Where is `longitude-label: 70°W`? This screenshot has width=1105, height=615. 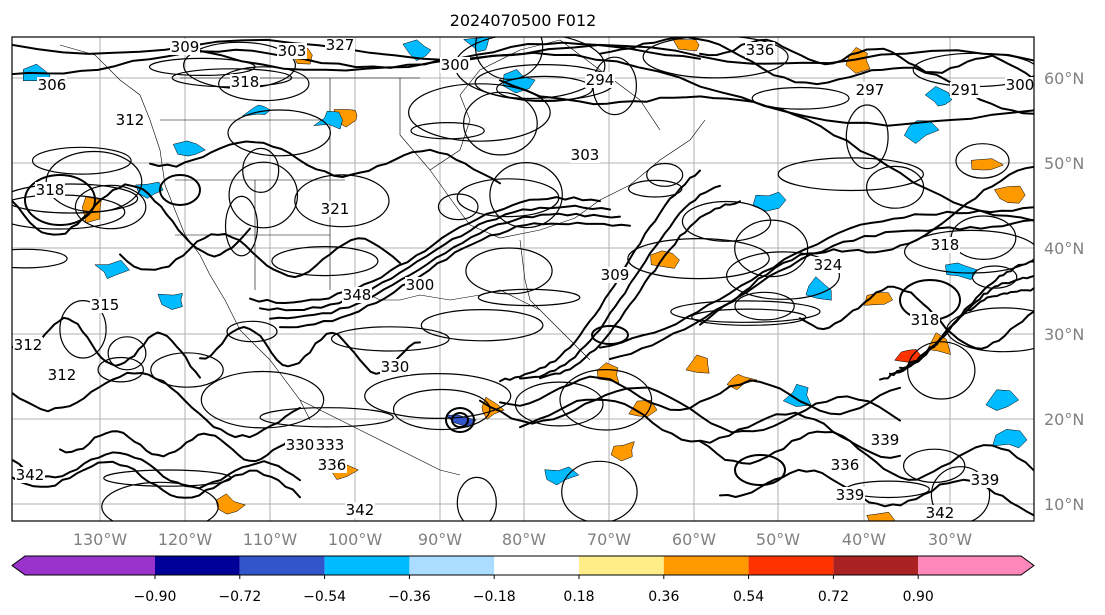 longitude-label: 70°W is located at coordinates (609, 539).